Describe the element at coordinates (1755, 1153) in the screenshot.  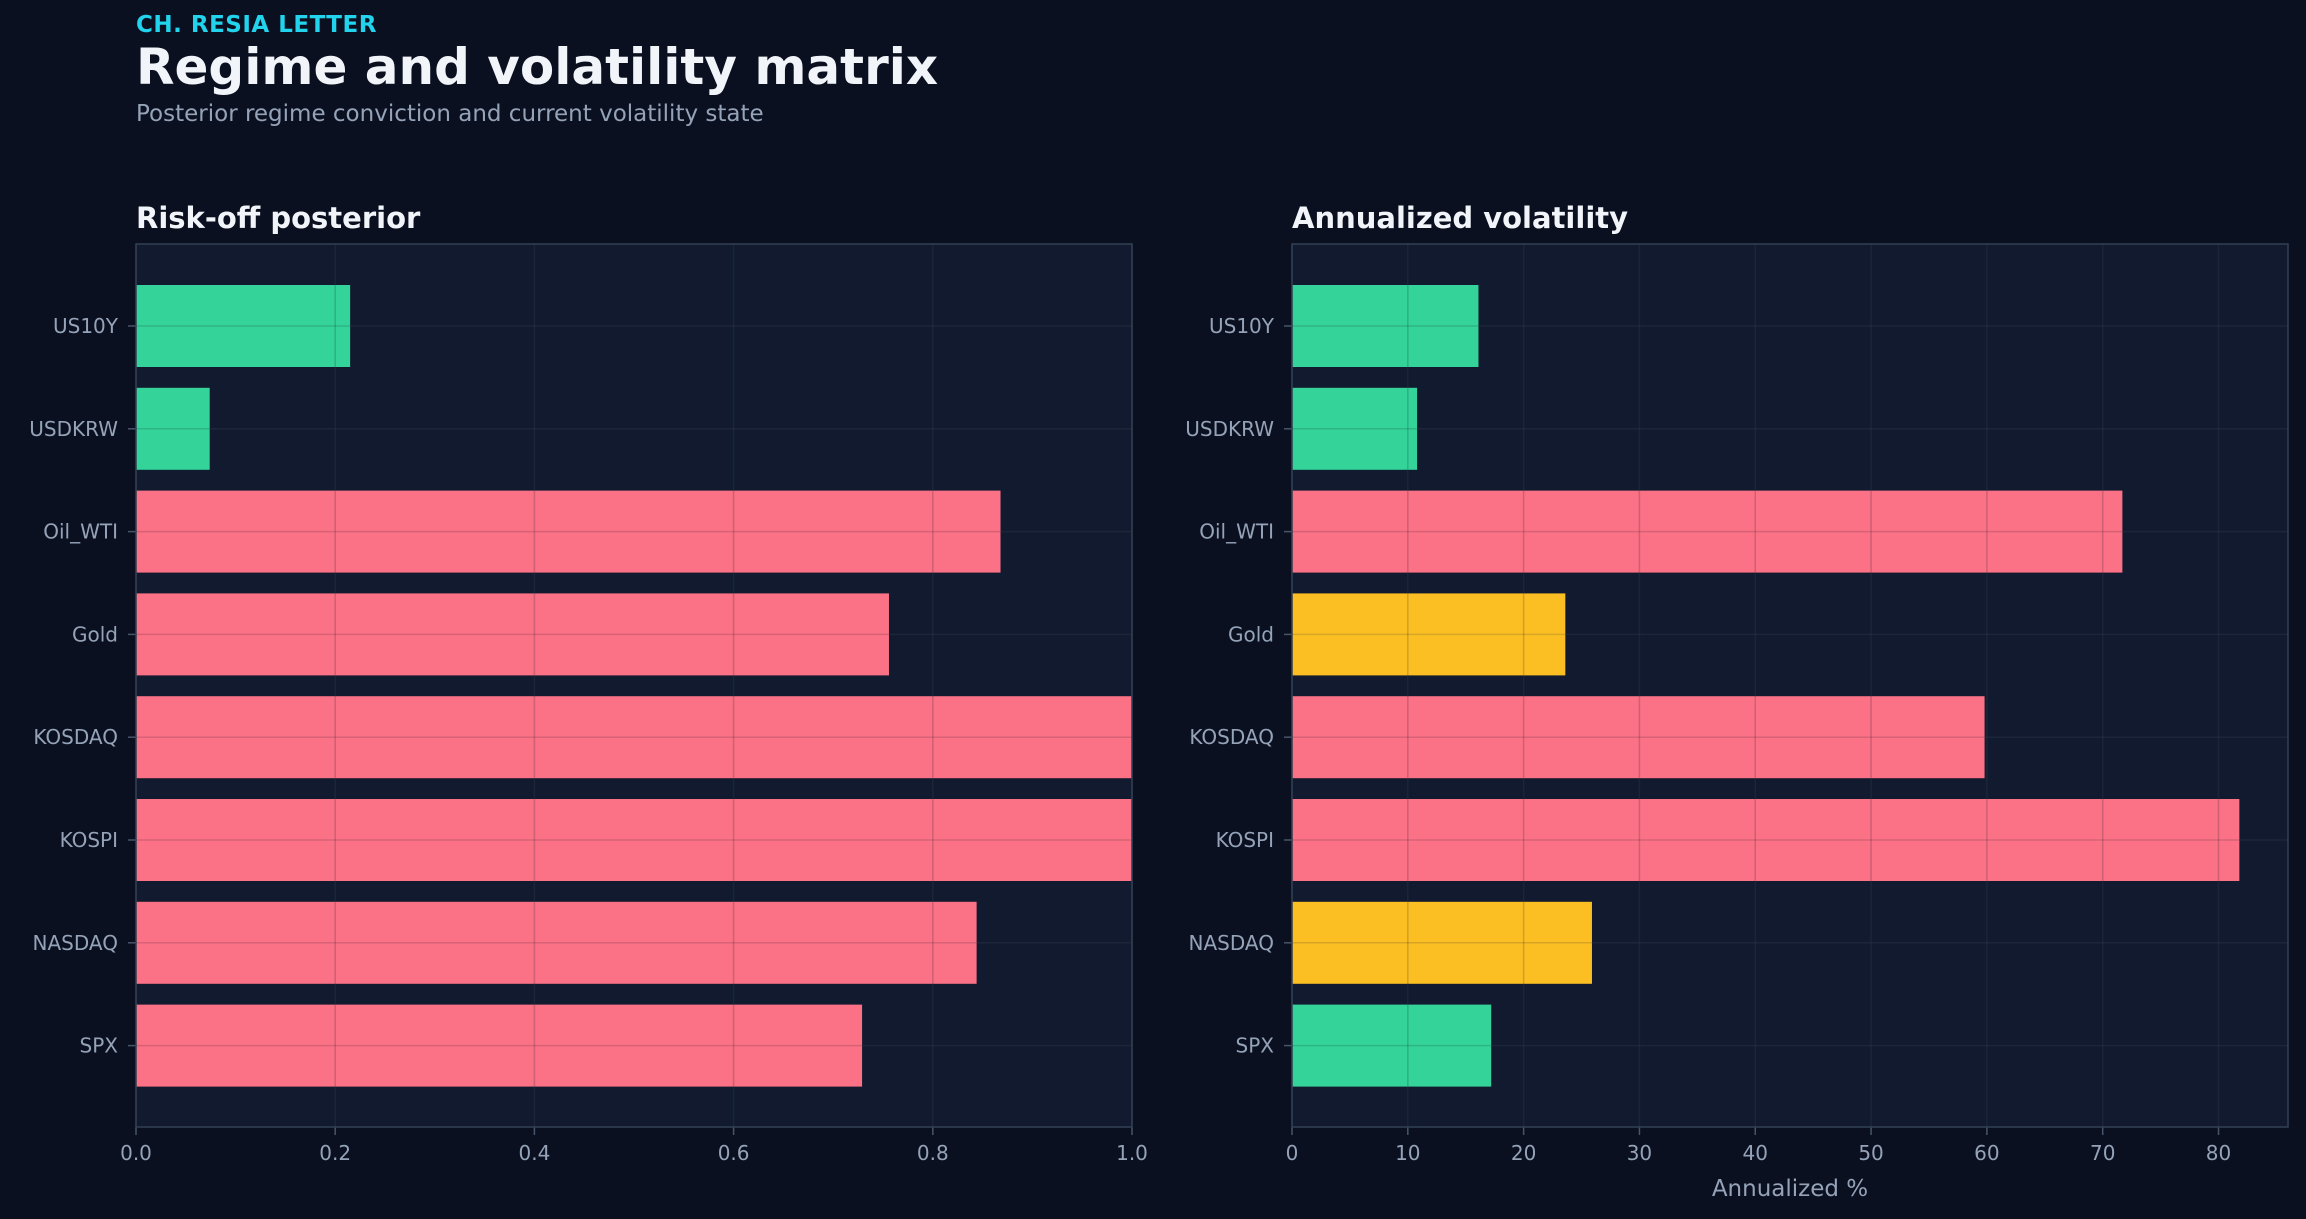
I see `x-tick-label: 40` at that location.